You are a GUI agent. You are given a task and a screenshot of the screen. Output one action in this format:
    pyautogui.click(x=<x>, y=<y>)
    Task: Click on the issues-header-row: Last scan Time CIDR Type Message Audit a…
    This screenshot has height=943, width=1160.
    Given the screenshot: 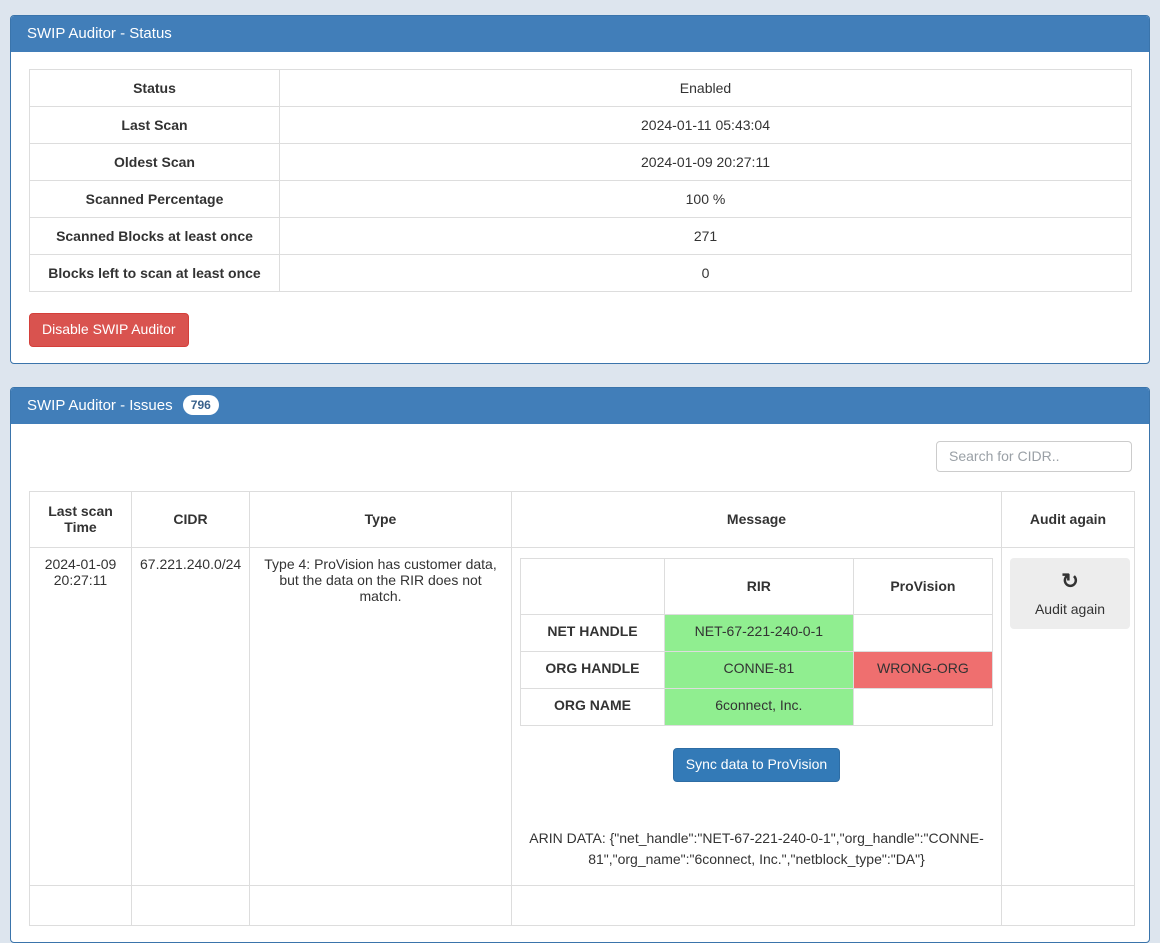 What is the action you would take?
    pyautogui.click(x=582, y=519)
    